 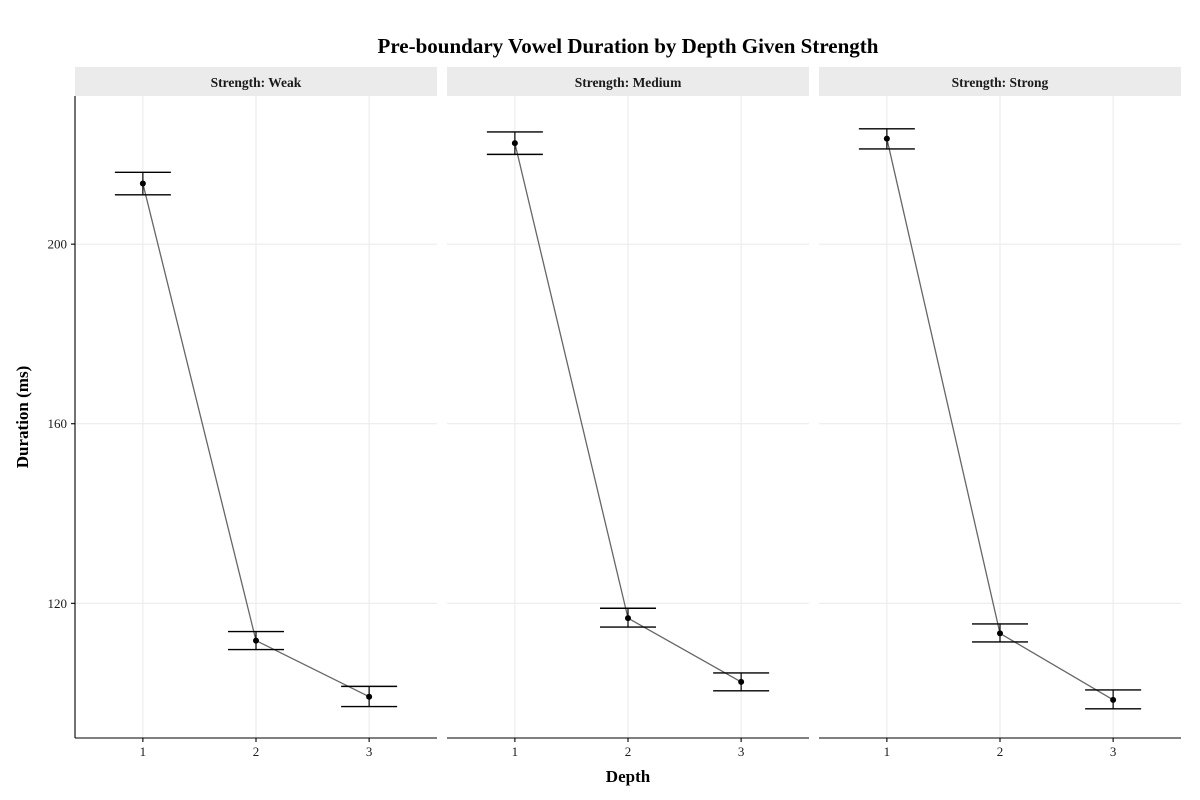 I want to click on strip-label: Strength: Strong, so click(x=1000, y=82).